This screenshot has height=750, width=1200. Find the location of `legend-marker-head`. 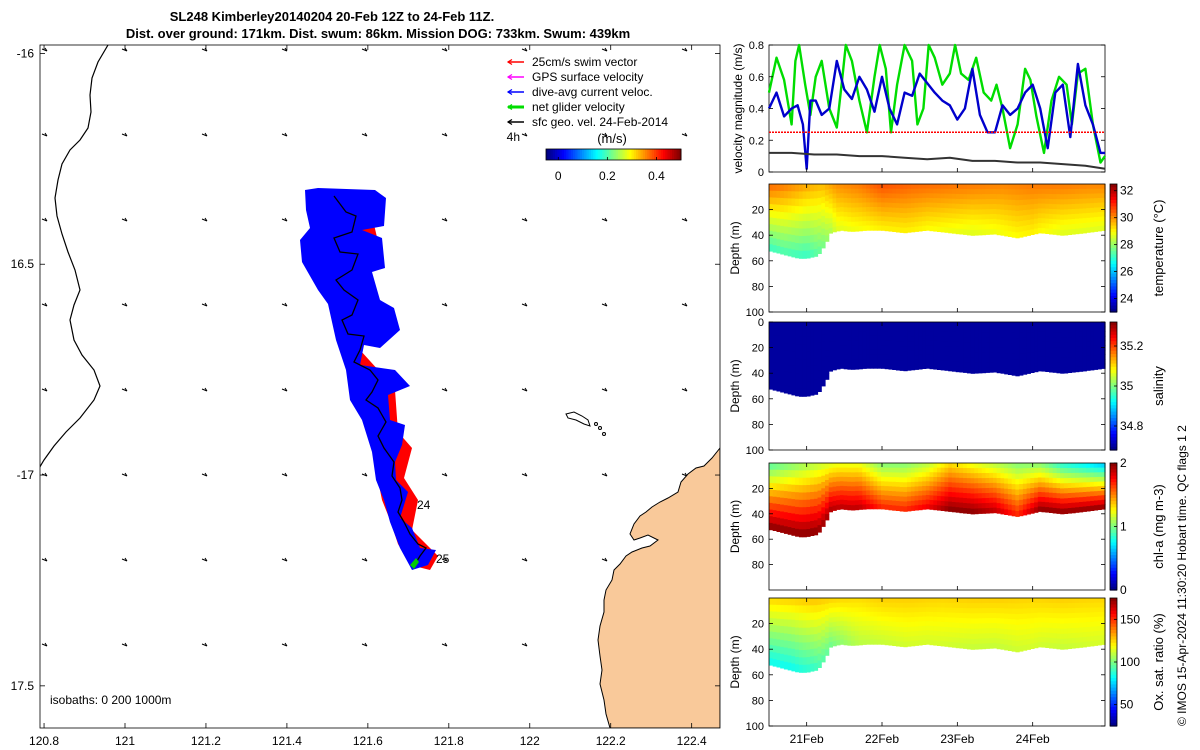

legend-marker-head is located at coordinates (509, 122).